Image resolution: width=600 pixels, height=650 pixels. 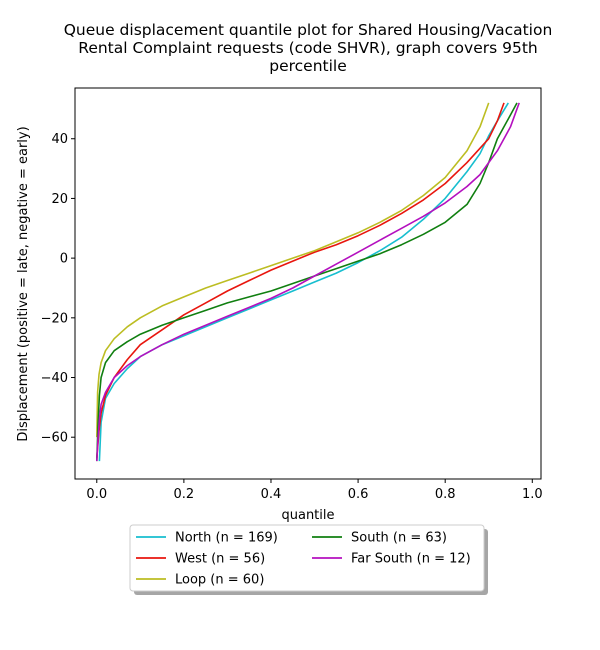 I want to click on x-tick-label: 0.2, so click(x=184, y=494).